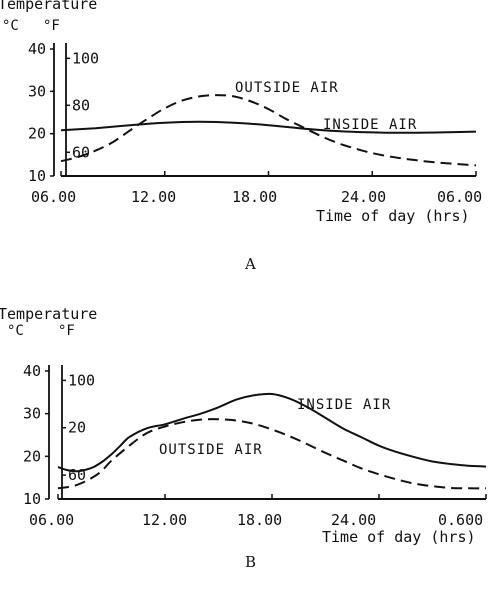 This screenshot has width=499, height=593. I want to click on y-tick-label-fahrenheit-b: 20, so click(77, 428).